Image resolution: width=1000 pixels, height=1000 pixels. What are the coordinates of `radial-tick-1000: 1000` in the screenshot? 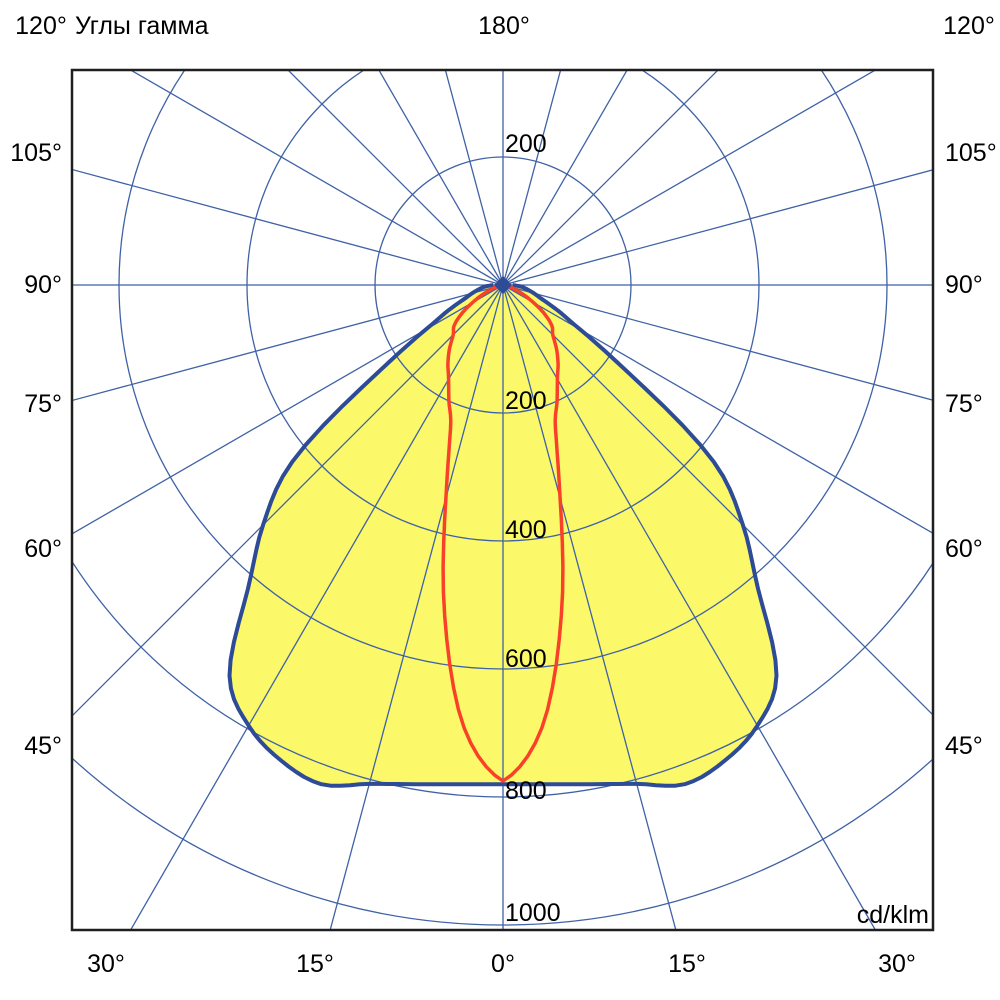 It's located at (533, 912).